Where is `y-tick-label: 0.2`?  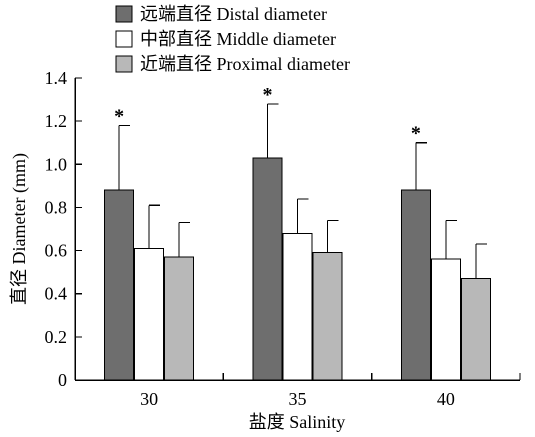 y-tick-label: 0.2 is located at coordinates (56, 337).